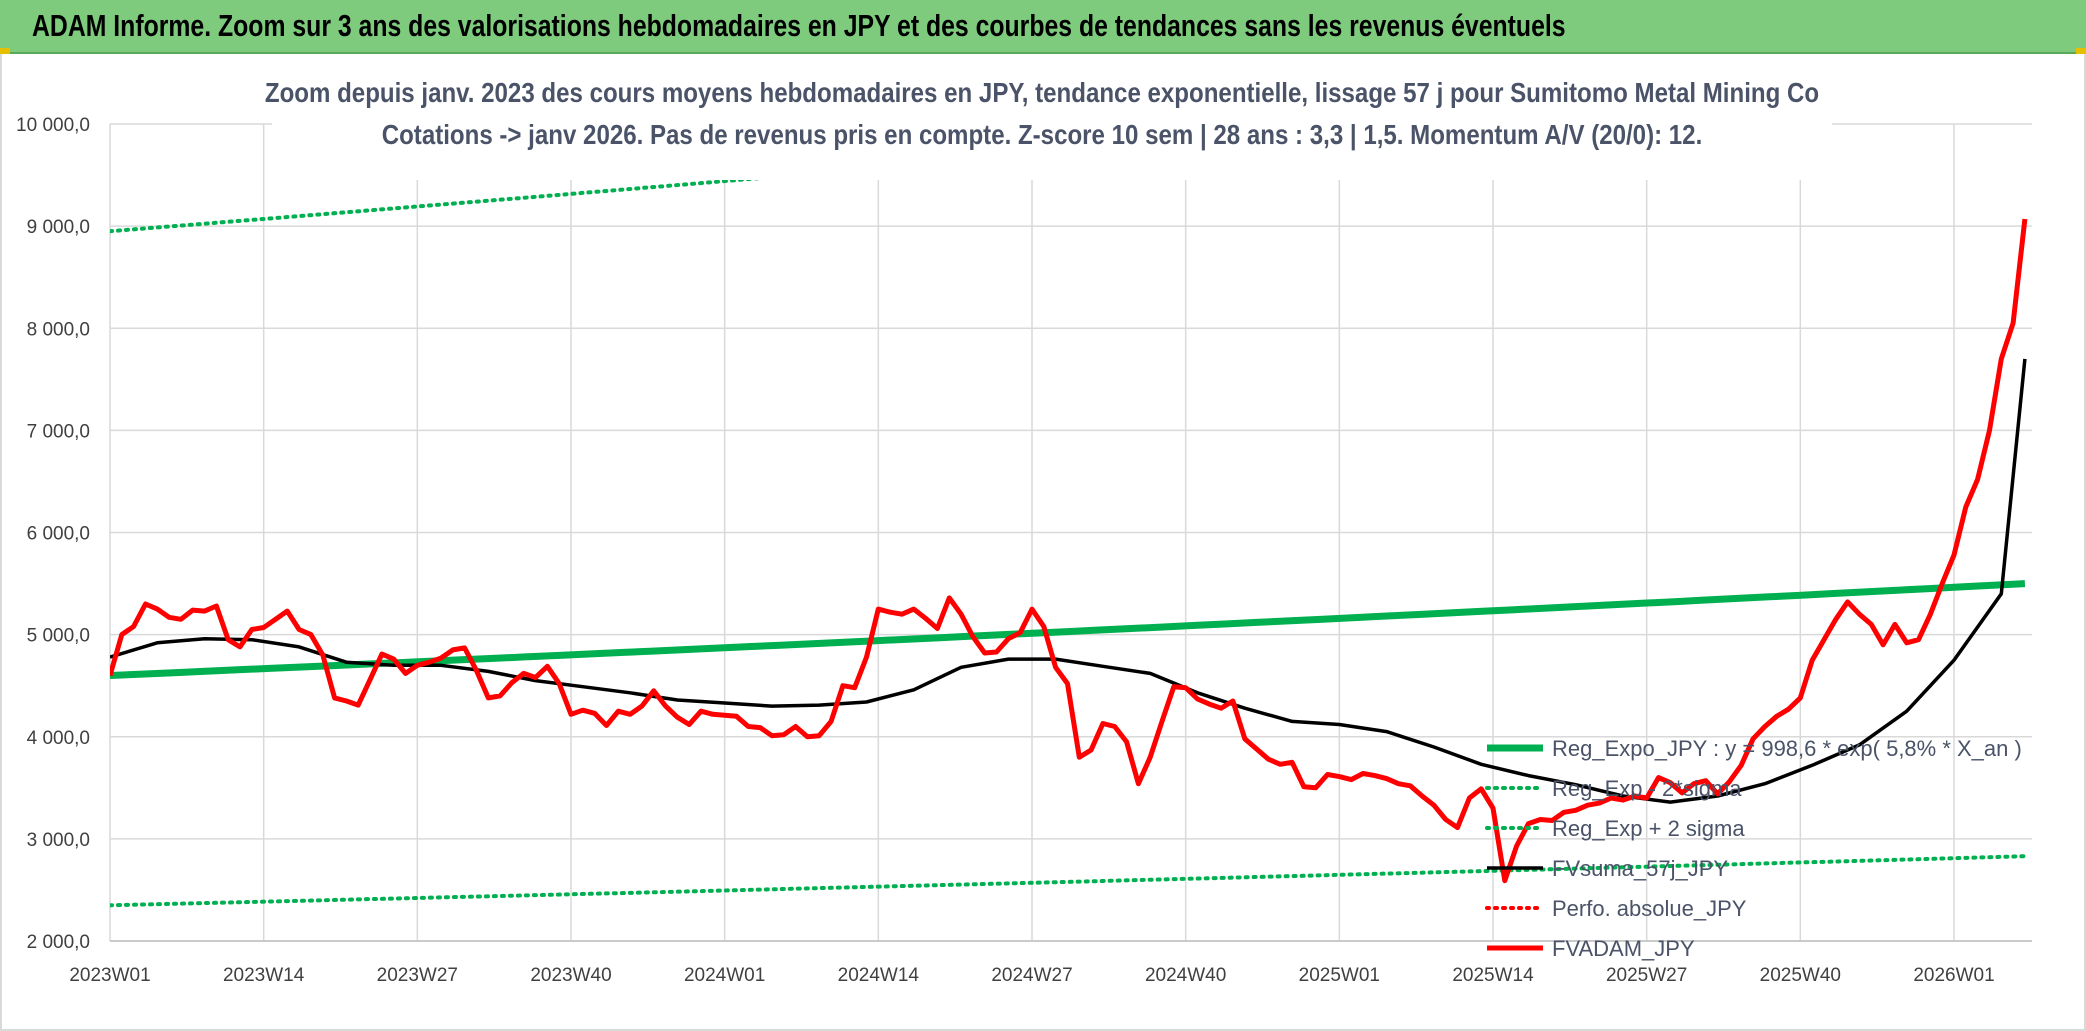  Describe the element at coordinates (58, 534) in the screenshot. I see `y-tick-label: 6 000,0` at that location.